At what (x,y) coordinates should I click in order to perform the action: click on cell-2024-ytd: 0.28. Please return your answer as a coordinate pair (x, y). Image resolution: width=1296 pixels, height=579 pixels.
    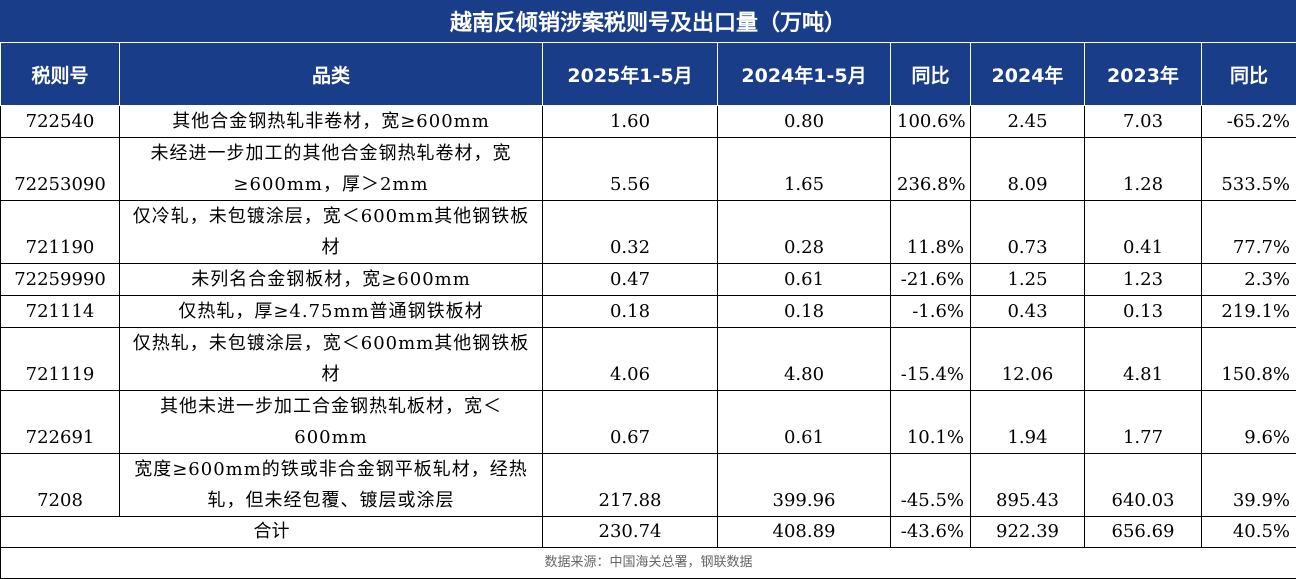
    Looking at the image, I should click on (804, 232).